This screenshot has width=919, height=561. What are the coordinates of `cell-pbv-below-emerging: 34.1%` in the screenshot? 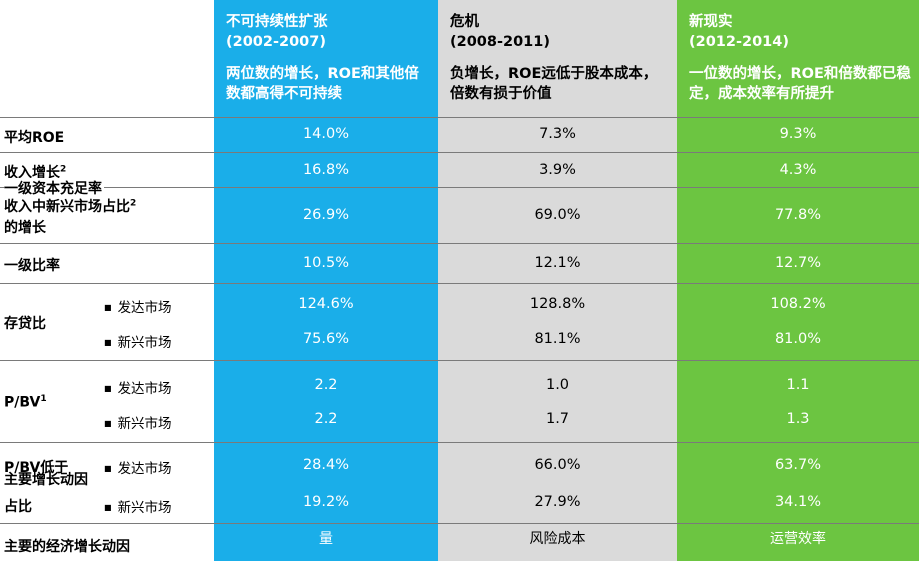 It's located at (798, 502).